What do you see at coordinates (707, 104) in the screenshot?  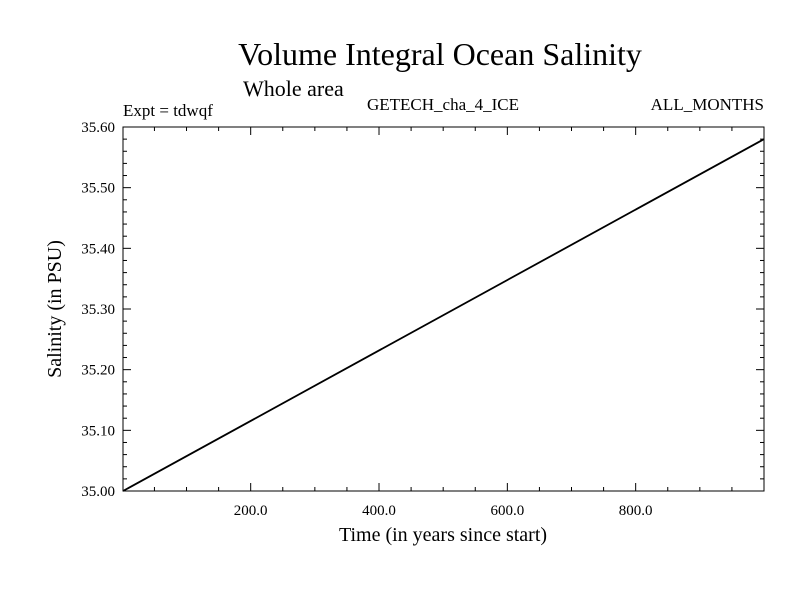 I see `months-label: ALL_MONTHS` at bounding box center [707, 104].